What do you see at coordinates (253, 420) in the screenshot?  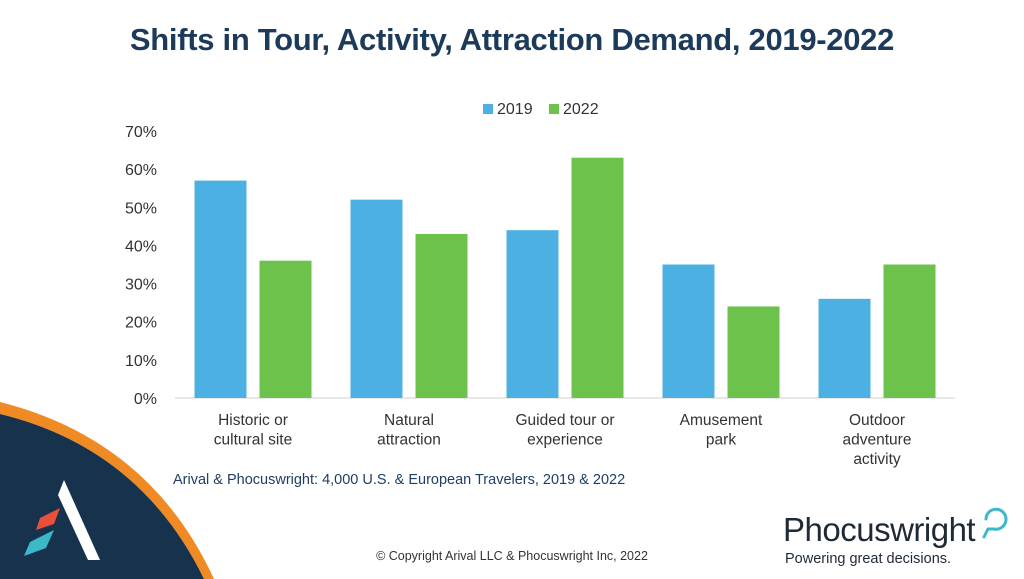 I see `x-tick-label: Historic or` at bounding box center [253, 420].